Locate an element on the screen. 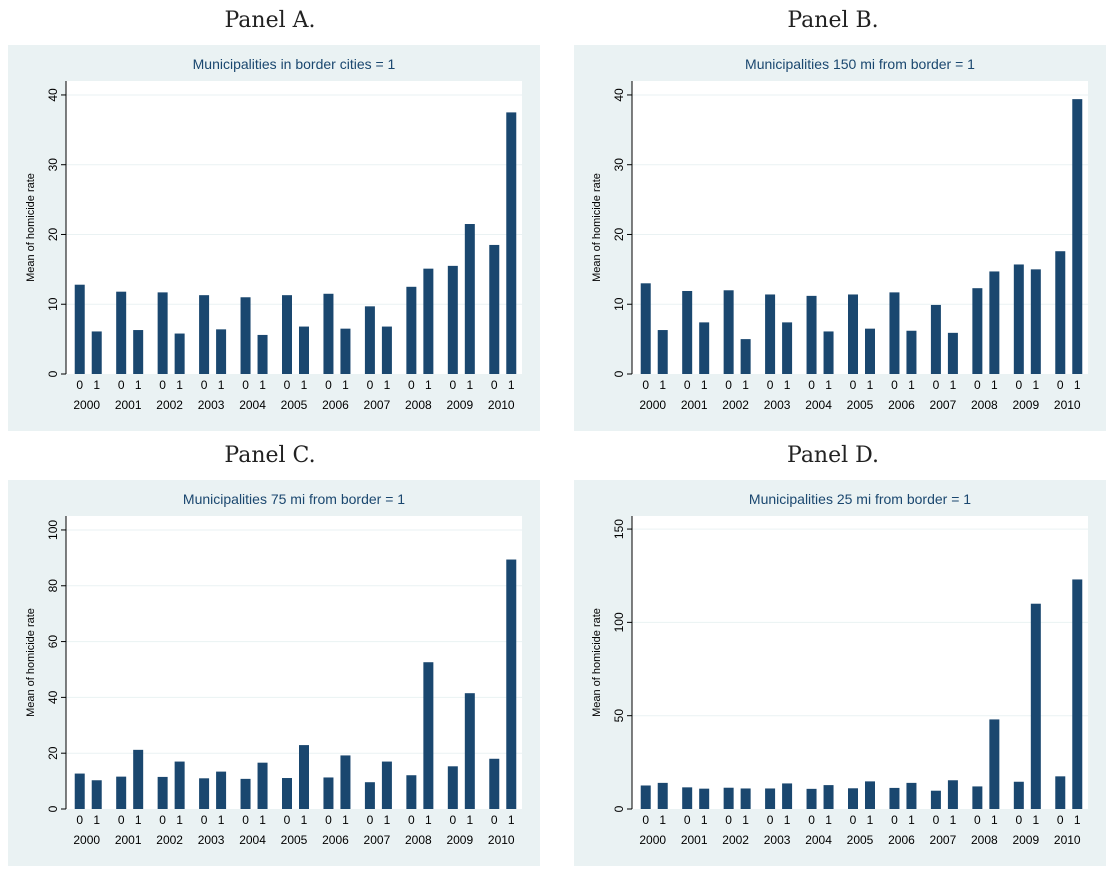 The image size is (1111, 869). panel-d-heading: Panel D. is located at coordinates (833, 455).